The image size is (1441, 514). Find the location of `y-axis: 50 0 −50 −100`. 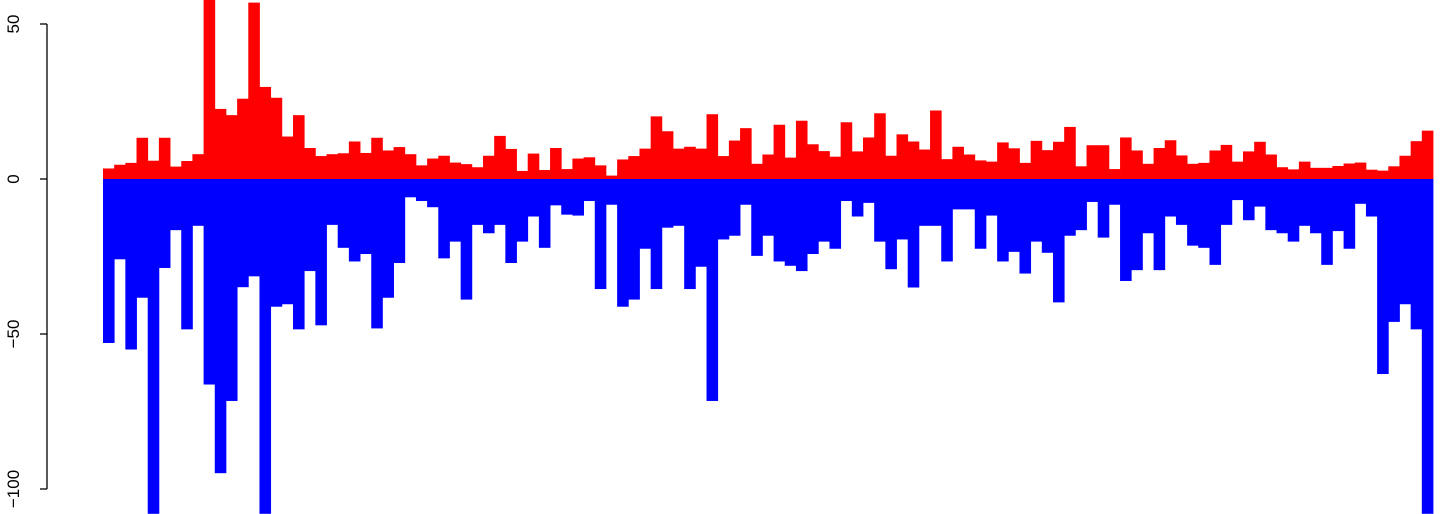

y-axis: 50 0 −50 −100 is located at coordinates (26, 261).